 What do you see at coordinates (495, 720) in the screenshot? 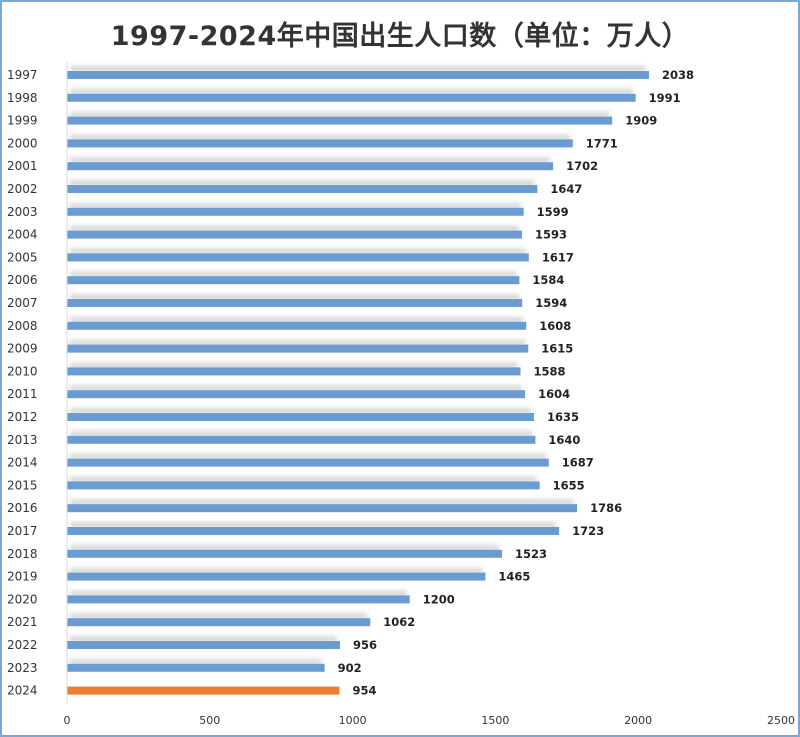
I see `x-tick-label: 1500` at bounding box center [495, 720].